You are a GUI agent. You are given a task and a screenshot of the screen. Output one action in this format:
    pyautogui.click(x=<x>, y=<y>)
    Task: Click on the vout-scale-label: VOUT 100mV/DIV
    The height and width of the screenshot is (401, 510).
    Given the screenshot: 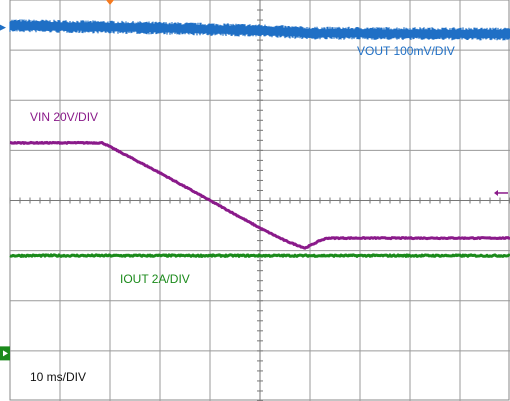 What is the action you would take?
    pyautogui.click(x=406, y=51)
    